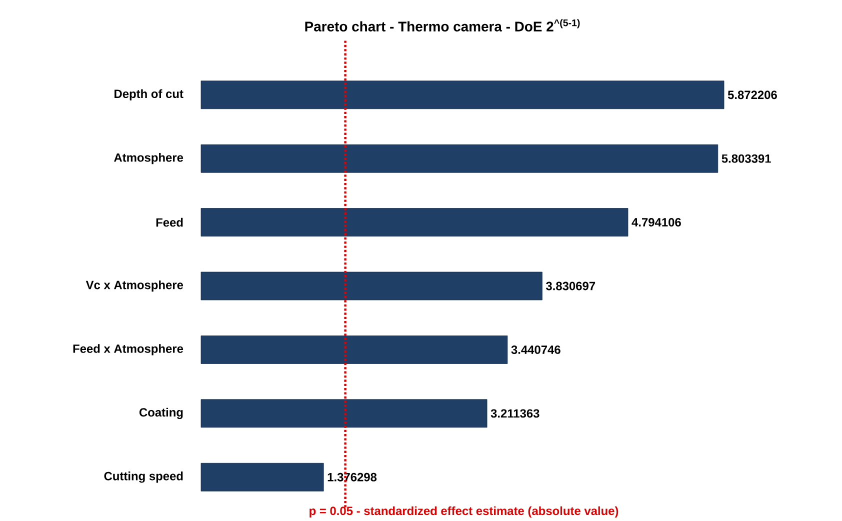 The image size is (842, 521). Describe the element at coordinates (746, 158) in the screenshot. I see `data-label: 5.803391` at that location.